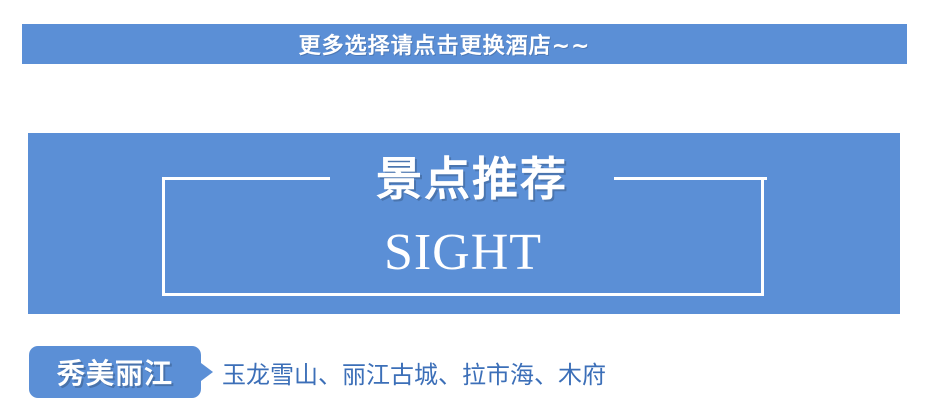 Image resolution: width=945 pixels, height=416 pixels. I want to click on sight-title-en: SIGHT, so click(463, 252).